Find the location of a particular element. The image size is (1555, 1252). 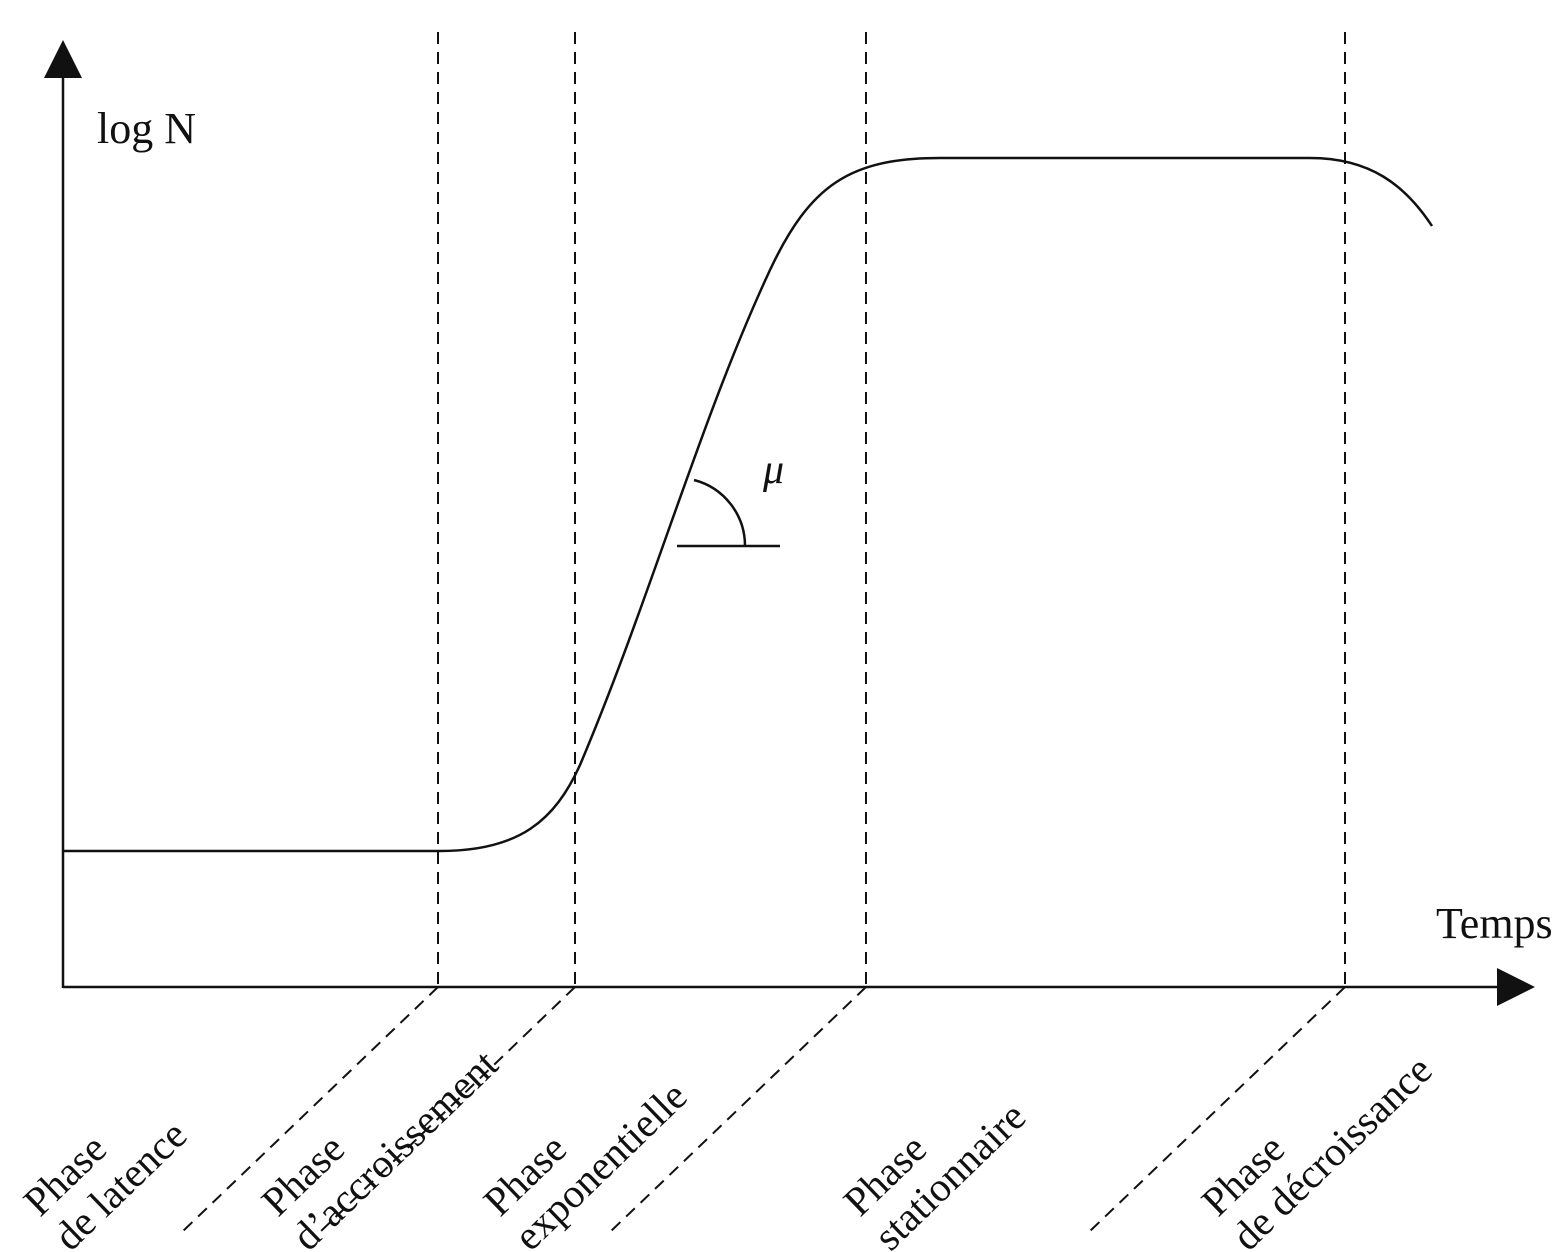

slope-angle-arc is located at coordinates (720, 512).